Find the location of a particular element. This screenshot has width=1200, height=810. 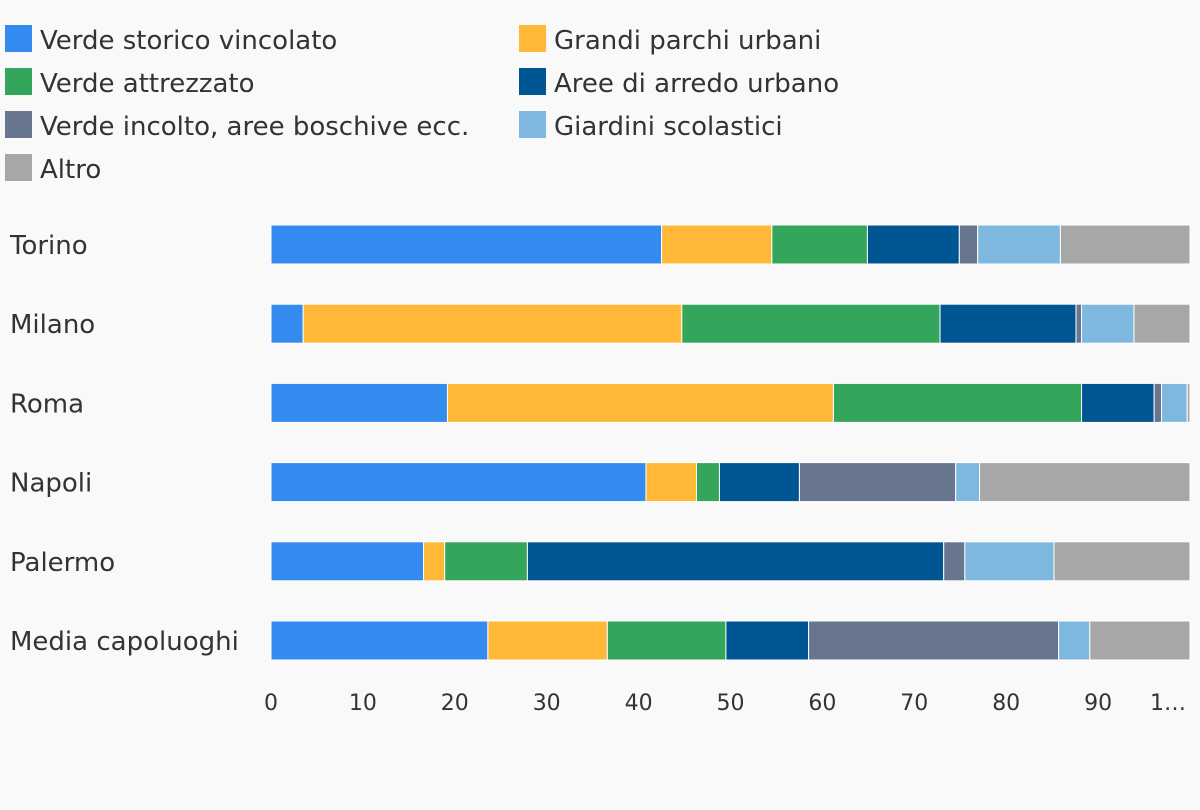

bar-napoli-verde-incolto-aree-boschive-ecc is located at coordinates (877, 482).